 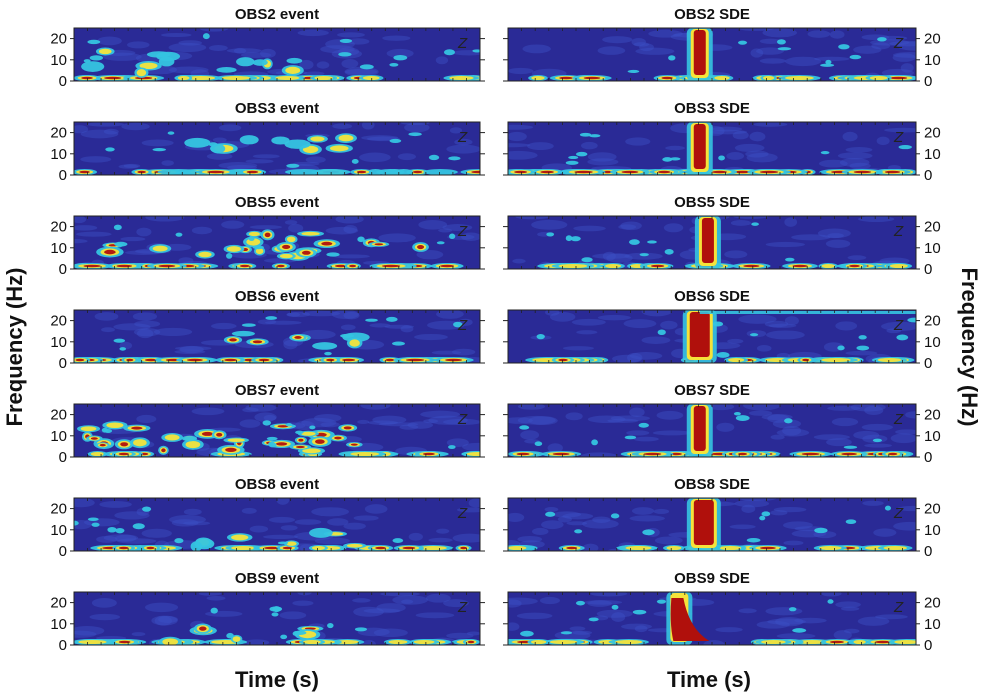 What do you see at coordinates (688, 618) in the screenshot?
I see `sde-stripe` at bounding box center [688, 618].